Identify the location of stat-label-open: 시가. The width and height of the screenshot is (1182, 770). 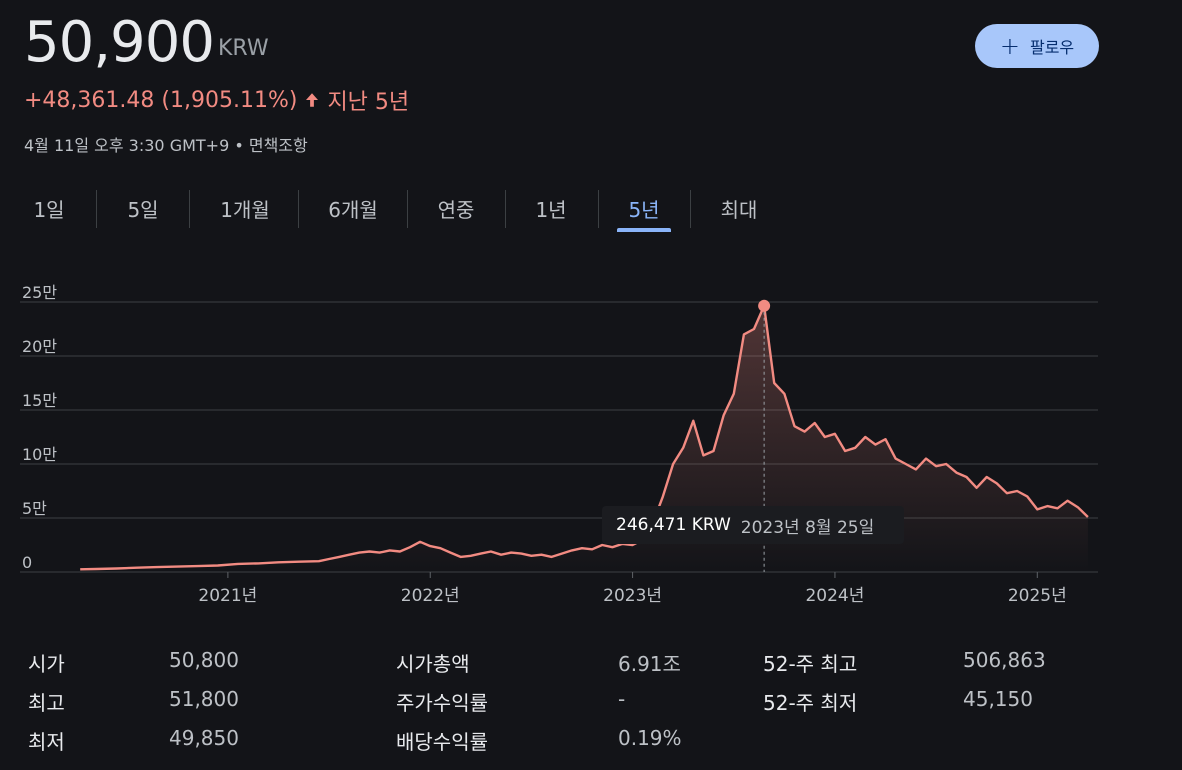
(46, 664).